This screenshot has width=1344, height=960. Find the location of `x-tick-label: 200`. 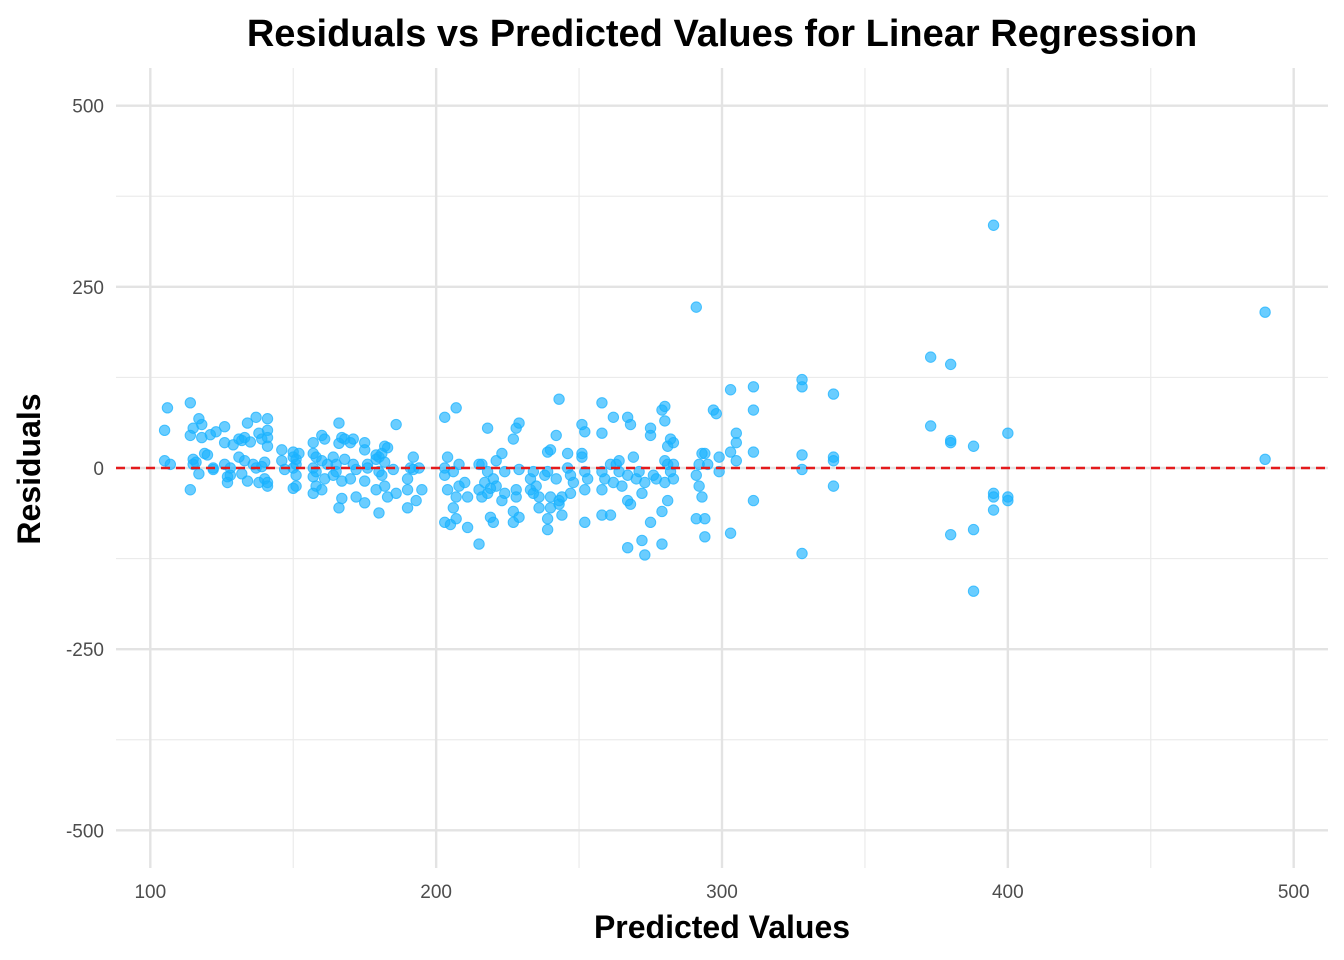

x-tick-label: 200 is located at coordinates (436, 892).